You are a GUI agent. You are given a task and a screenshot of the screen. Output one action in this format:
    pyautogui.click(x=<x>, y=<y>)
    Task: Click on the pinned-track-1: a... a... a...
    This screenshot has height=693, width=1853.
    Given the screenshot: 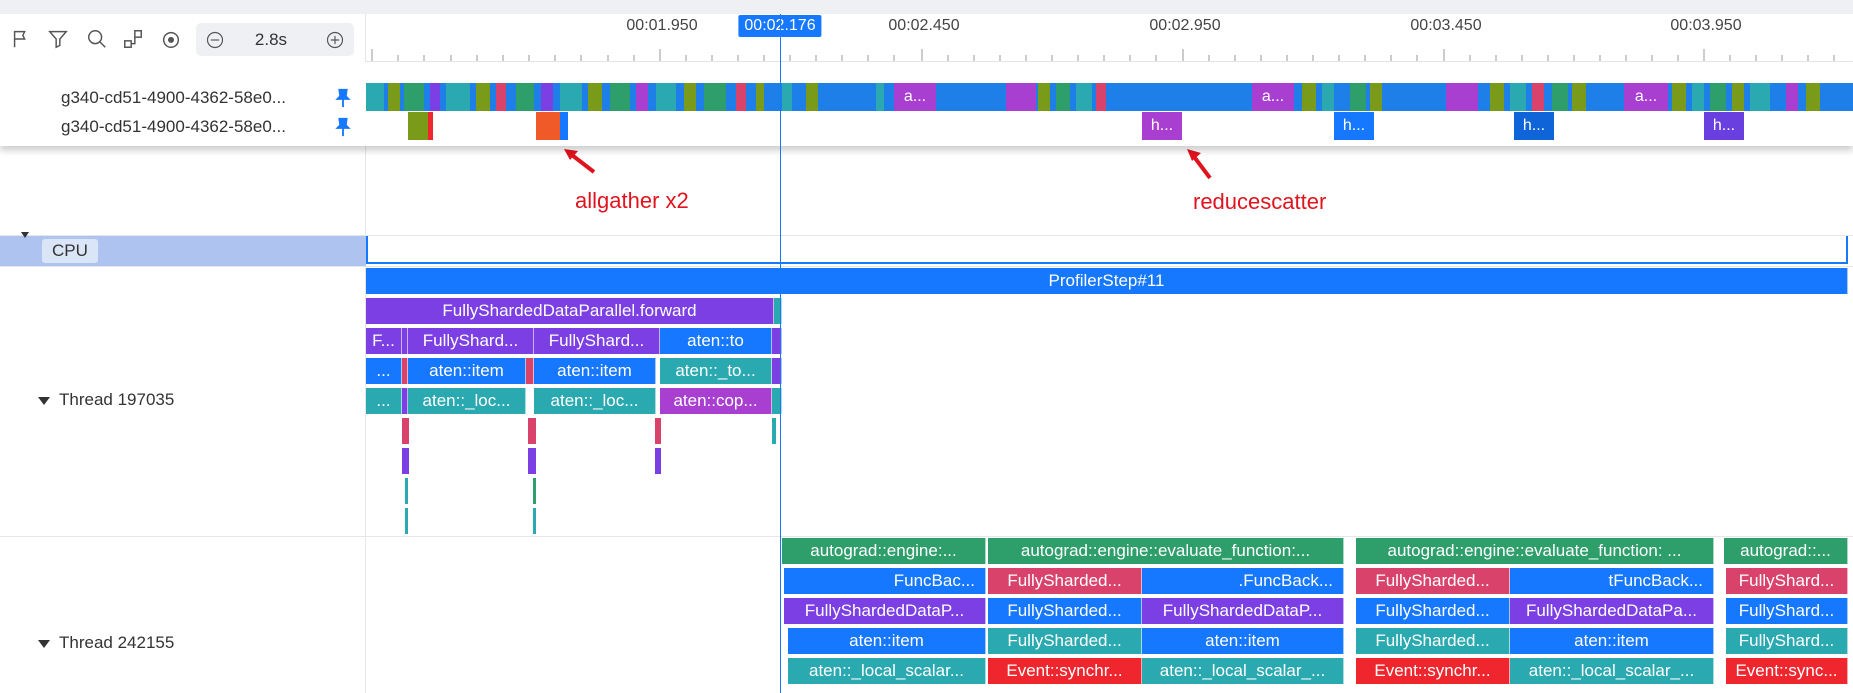 What is the action you would take?
    pyautogui.click(x=1109, y=97)
    